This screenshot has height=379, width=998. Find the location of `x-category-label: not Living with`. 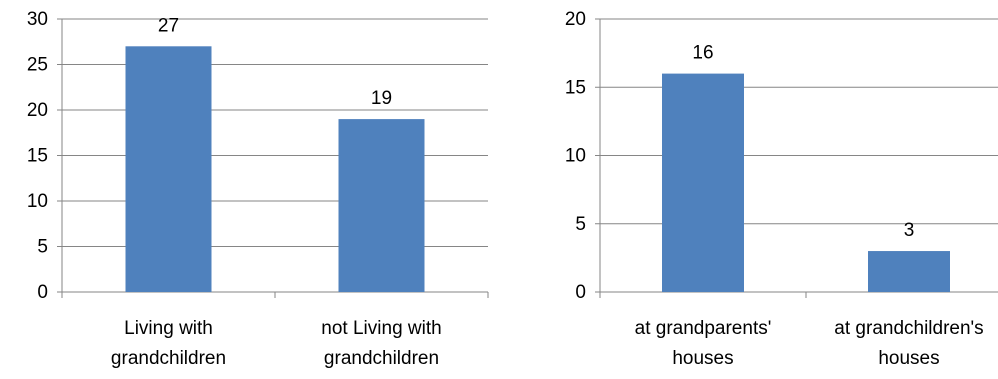

x-category-label: not Living with is located at coordinates (381, 328).